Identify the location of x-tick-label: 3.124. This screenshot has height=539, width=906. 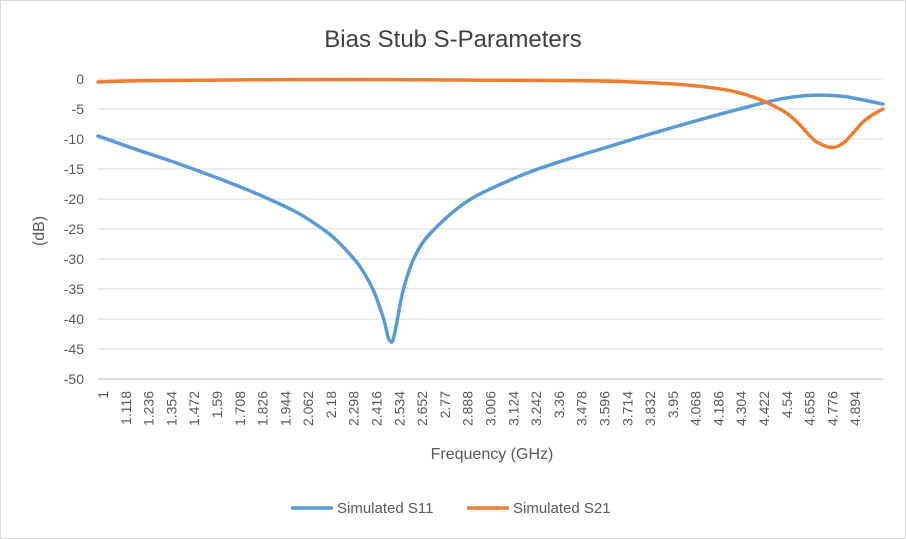
(513, 408).